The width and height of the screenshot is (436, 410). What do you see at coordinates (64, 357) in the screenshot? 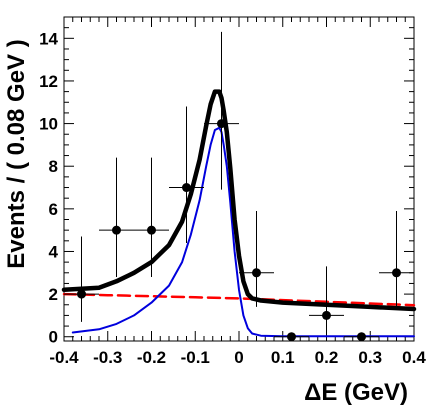
I see `x-tick-label: -0.4` at bounding box center [64, 357].